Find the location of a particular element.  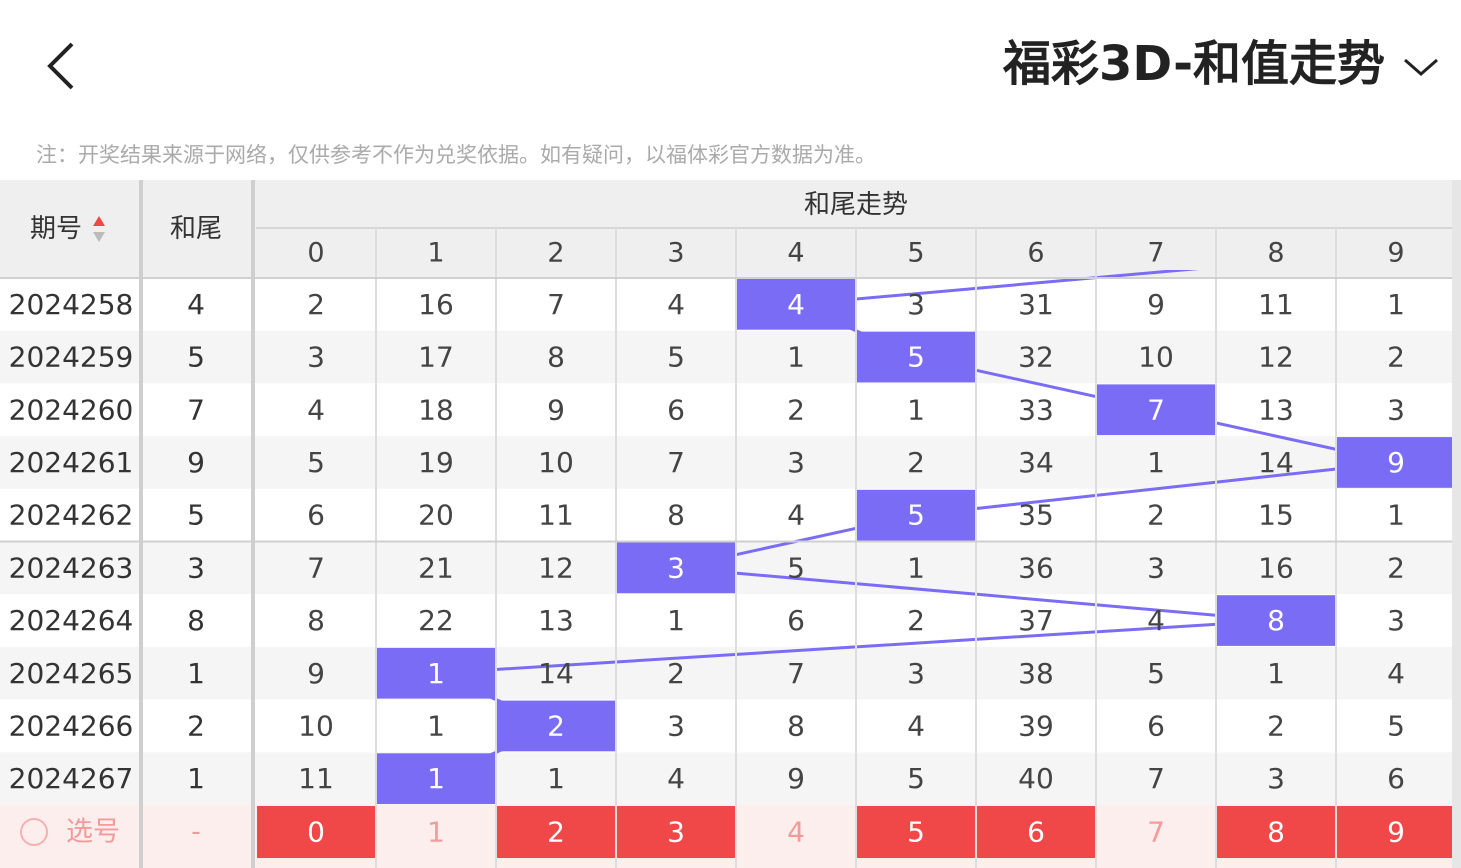

tail: 9 is located at coordinates (196, 462).